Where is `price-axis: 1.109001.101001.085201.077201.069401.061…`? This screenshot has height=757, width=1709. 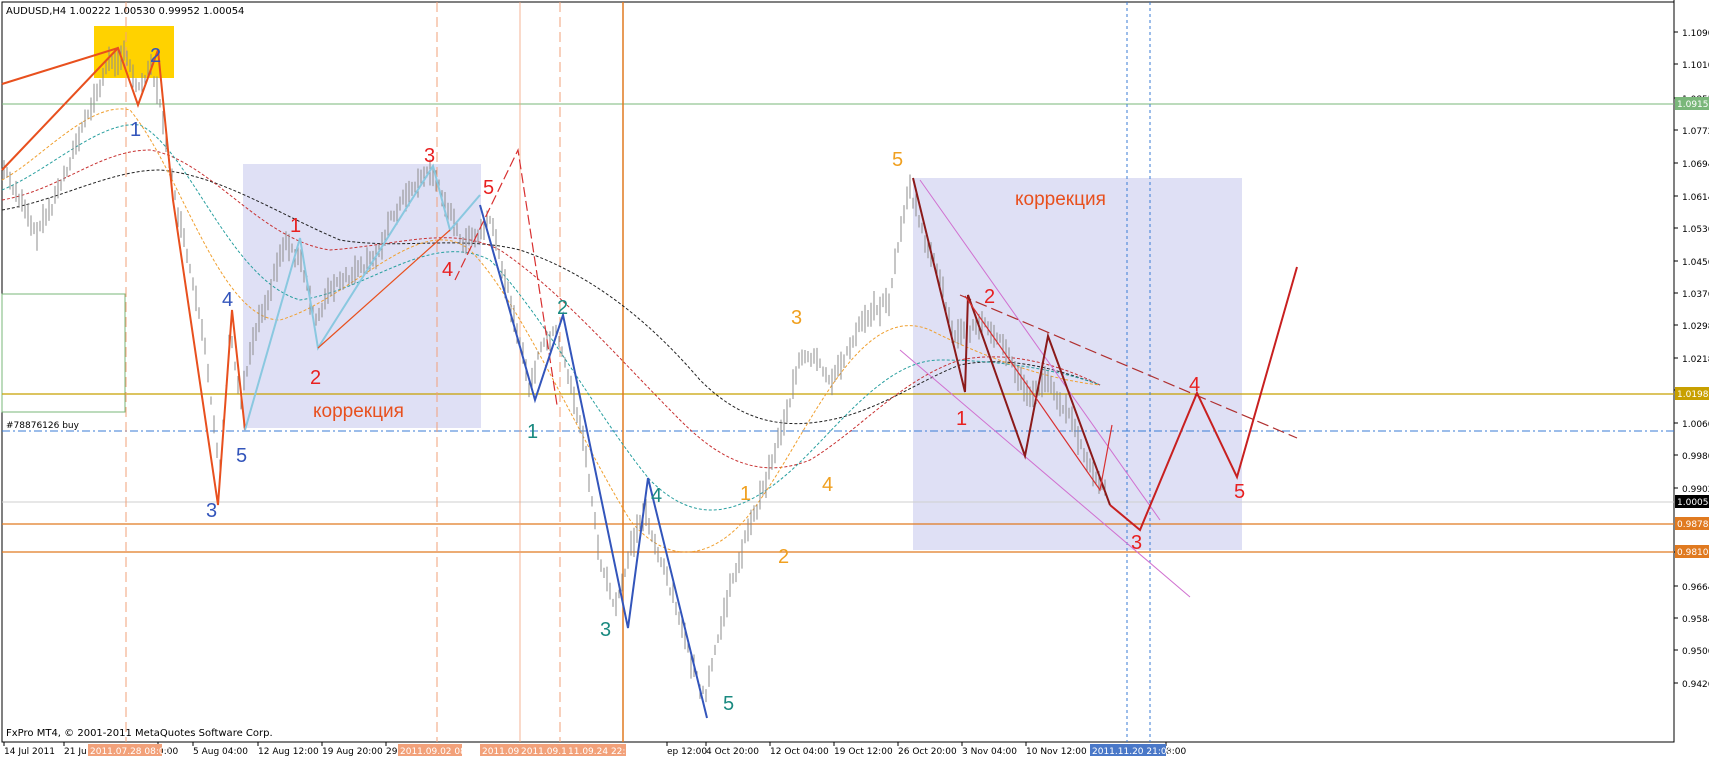 price-axis: 1.109001.101001.085201.077201.069401.061… is located at coordinates (1691, 359).